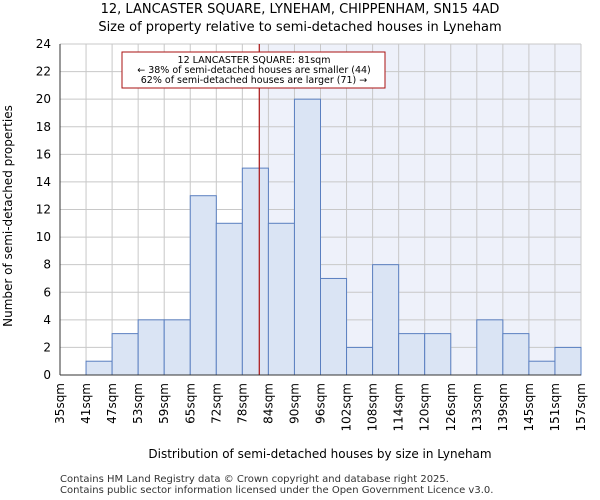 The width and height of the screenshot is (600, 500). I want to click on x-tick-label: 157sqm, so click(581, 407).